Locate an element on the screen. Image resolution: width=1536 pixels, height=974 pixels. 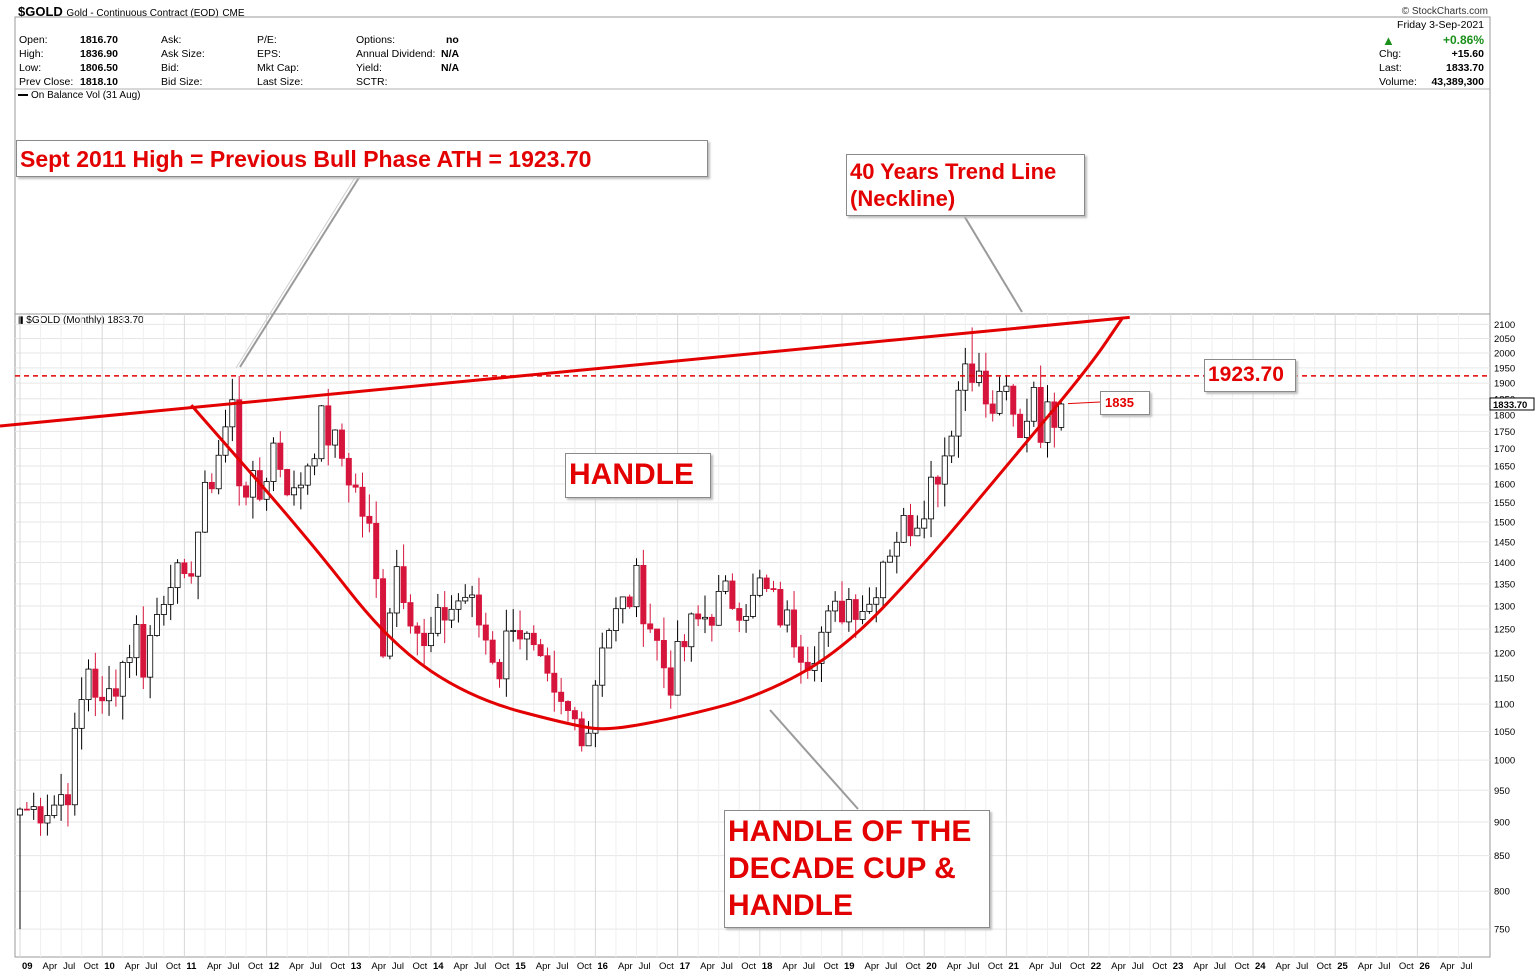
y-tick-label: 2100 is located at coordinates (1504, 325).